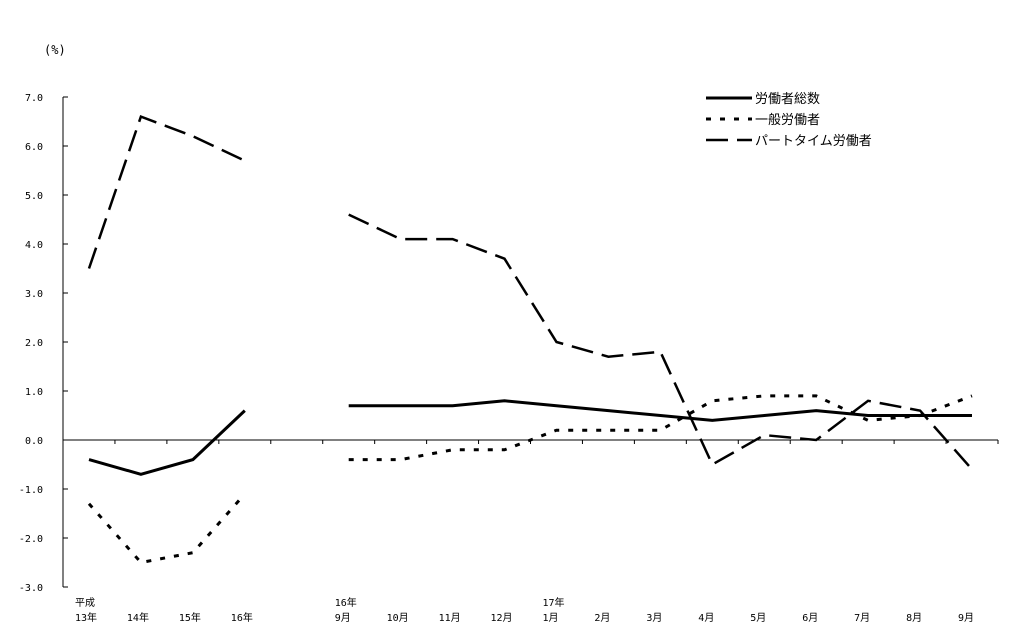 Image resolution: width=1034 pixels, height=644 pixels. I want to click on y-tick-label: 4.0, so click(34, 245).